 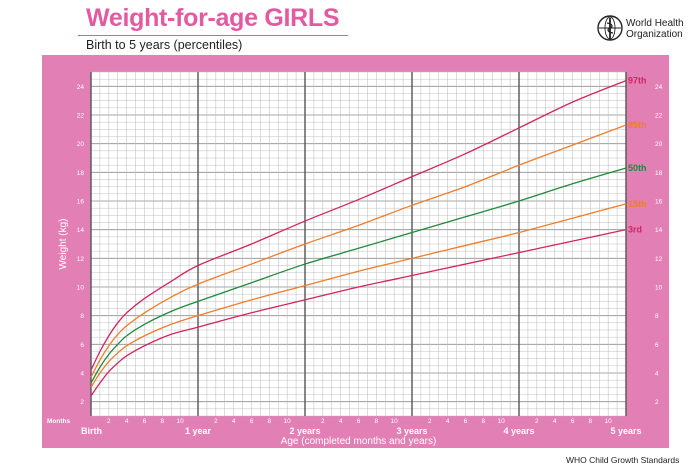 I want to click on who-emblem-icon, so click(x=610, y=28).